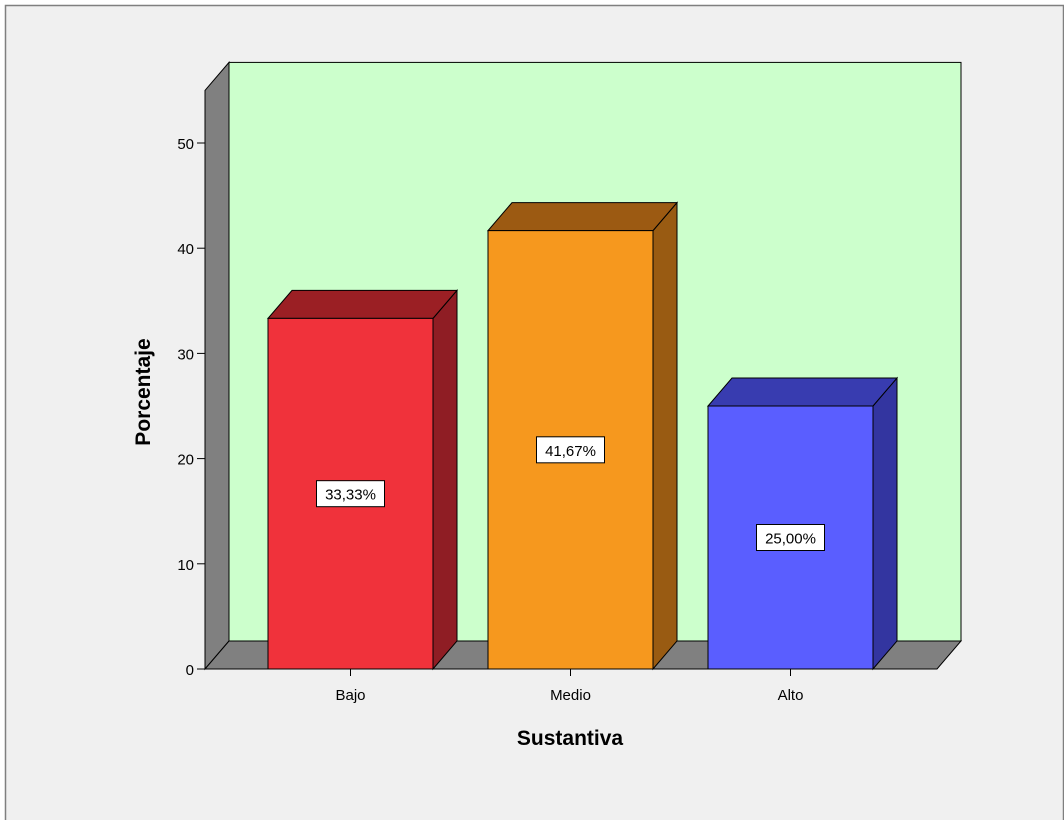 Image resolution: width=1064 pixels, height=825 pixels. What do you see at coordinates (185, 249) in the screenshot?
I see `y-tick-label: 40` at bounding box center [185, 249].